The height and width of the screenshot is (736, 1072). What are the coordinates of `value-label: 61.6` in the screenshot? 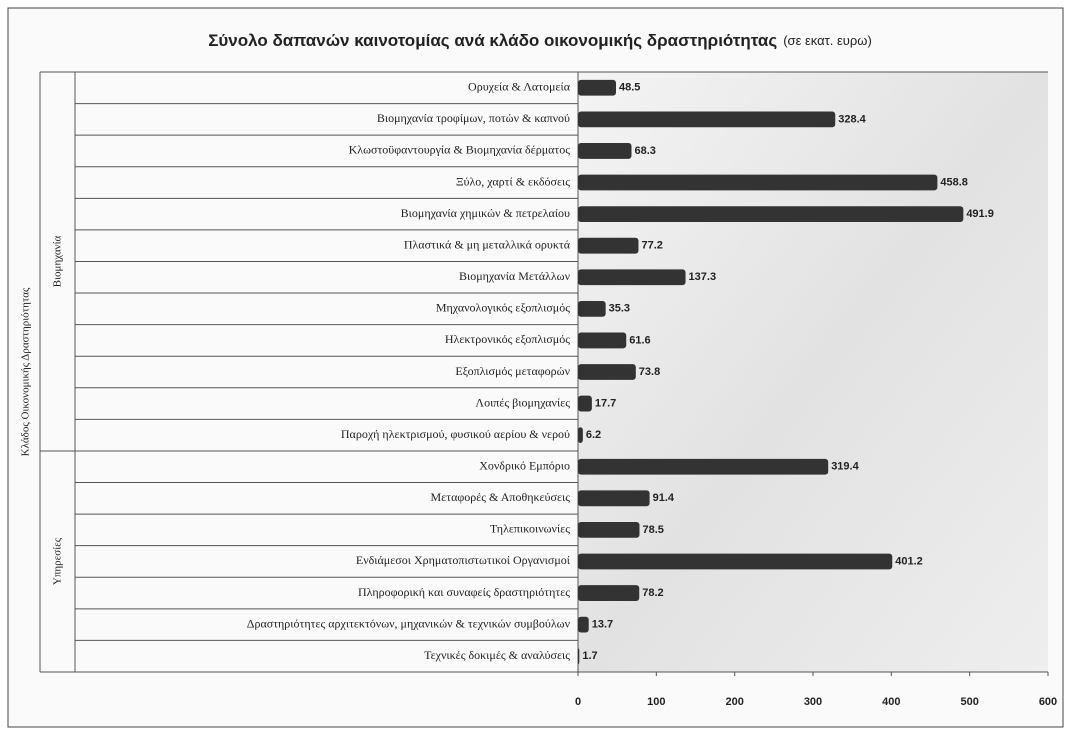 It's located at (639, 340).